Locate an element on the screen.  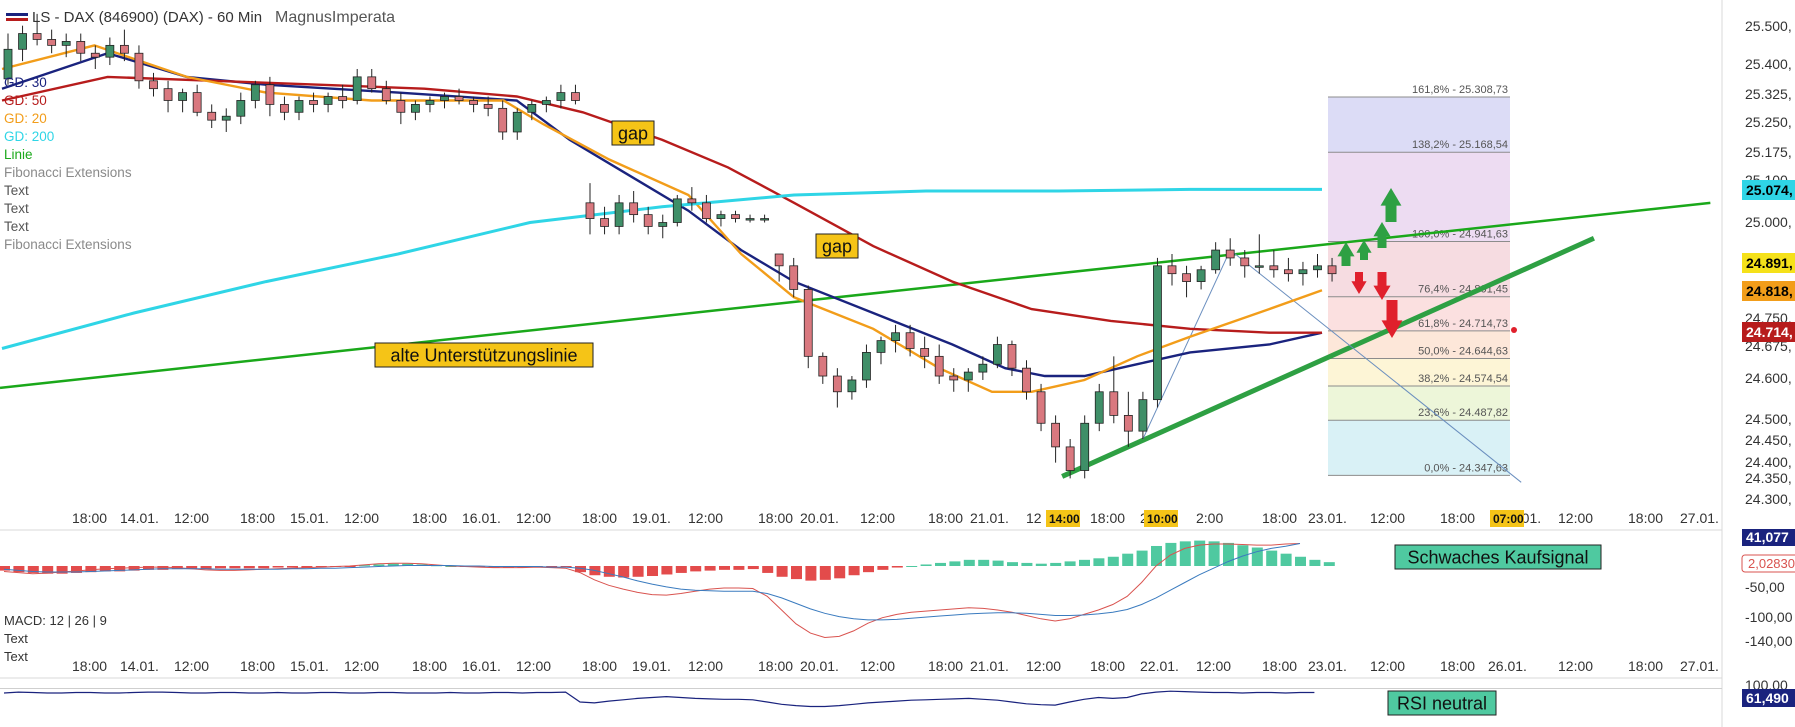
time-label: 12 is located at coordinates (1034, 518).